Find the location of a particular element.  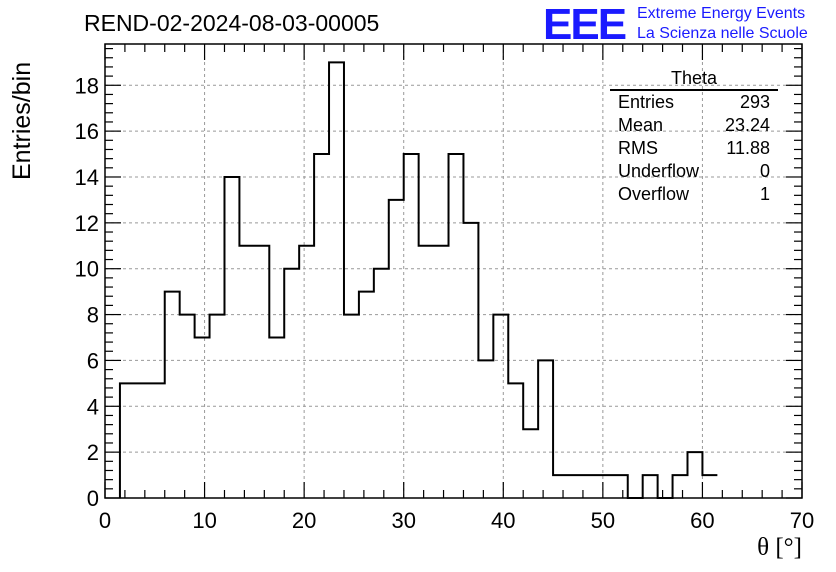

stats-row-overflow: Overflow 1 is located at coordinates (694, 194).